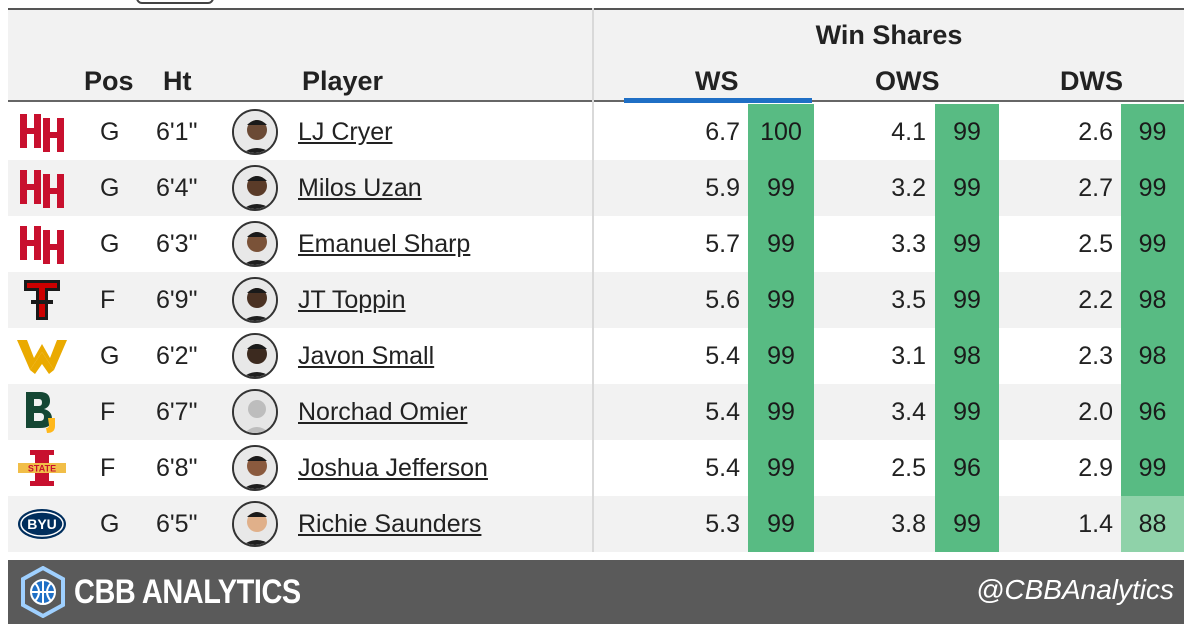 This screenshot has height=624, width=1184. I want to click on player-name-link: JT Toppin, so click(352, 300).